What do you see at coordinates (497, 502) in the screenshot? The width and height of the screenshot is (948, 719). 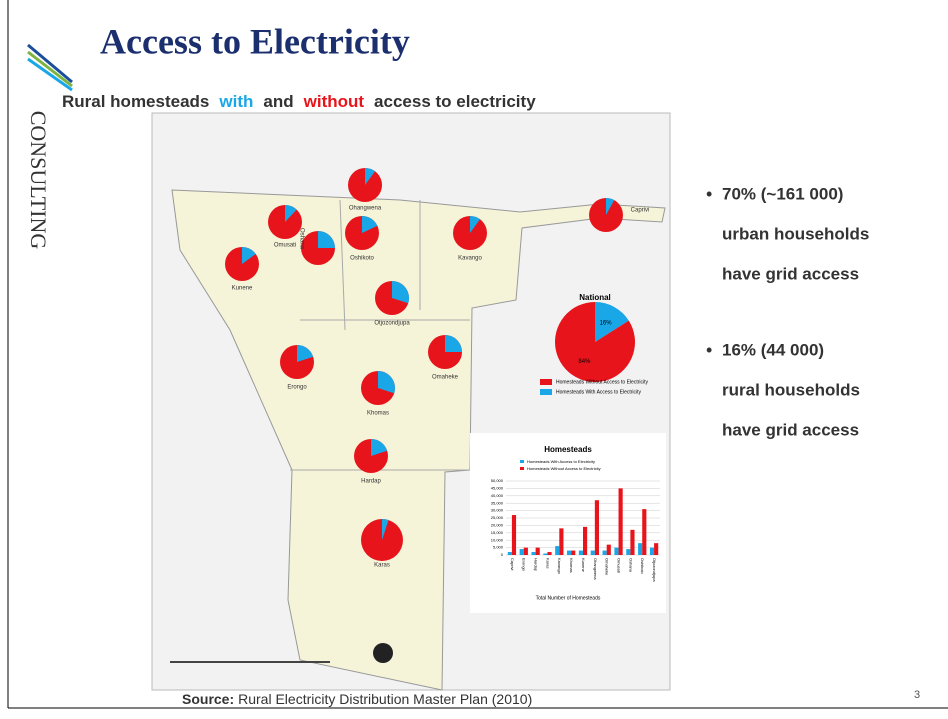 I see `y-tick-label: 35,000` at bounding box center [497, 502].